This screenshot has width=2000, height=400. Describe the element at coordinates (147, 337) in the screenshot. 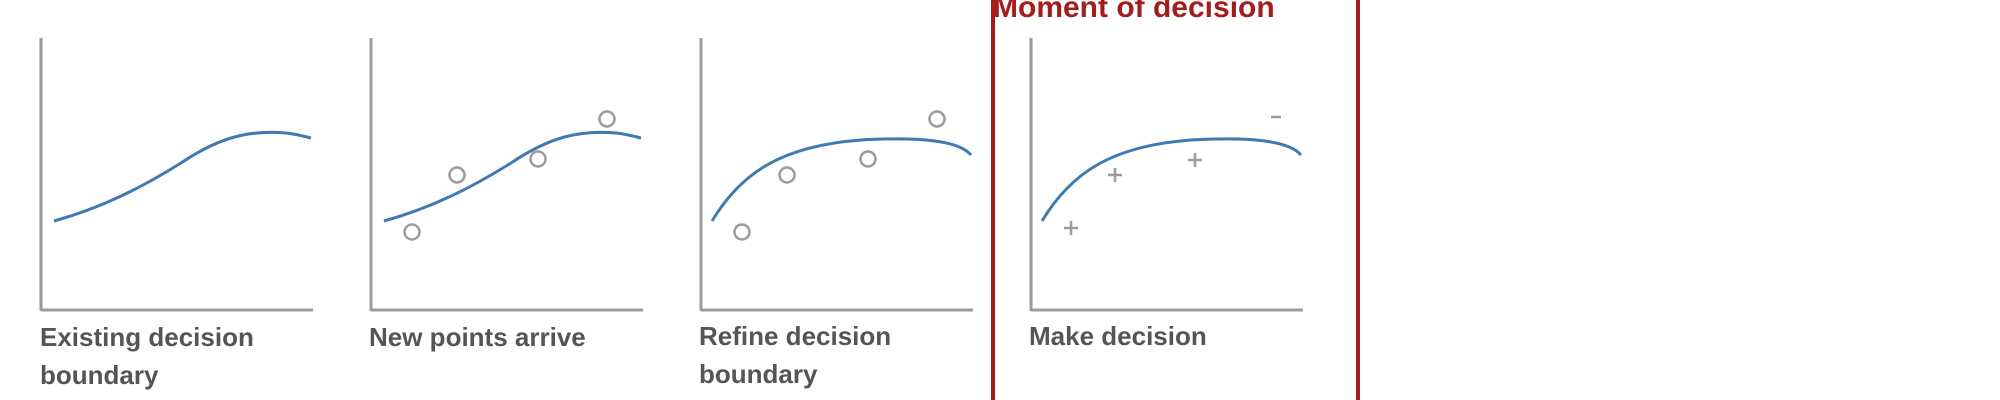

I see `caption-line: Existing decision` at that location.